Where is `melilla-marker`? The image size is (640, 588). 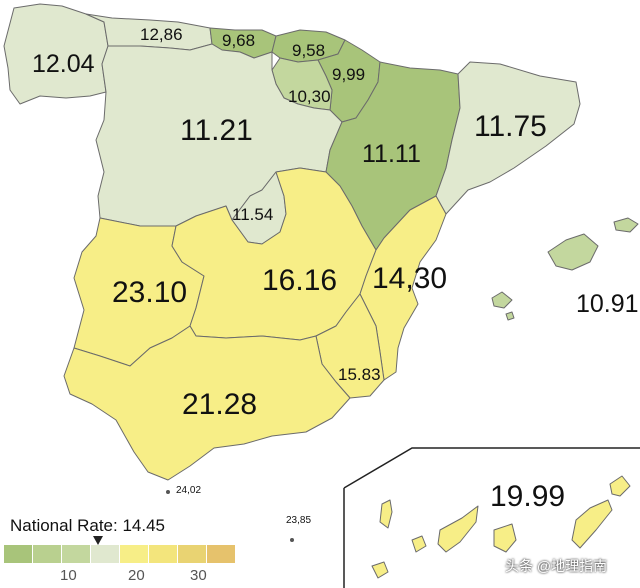 melilla-marker is located at coordinates (292, 540).